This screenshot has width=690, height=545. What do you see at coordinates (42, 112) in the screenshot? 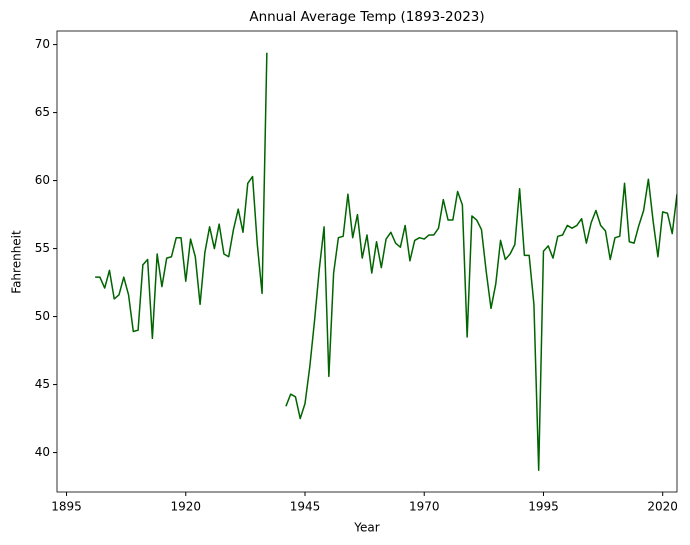
I see `y-tick-label: 65` at bounding box center [42, 112].